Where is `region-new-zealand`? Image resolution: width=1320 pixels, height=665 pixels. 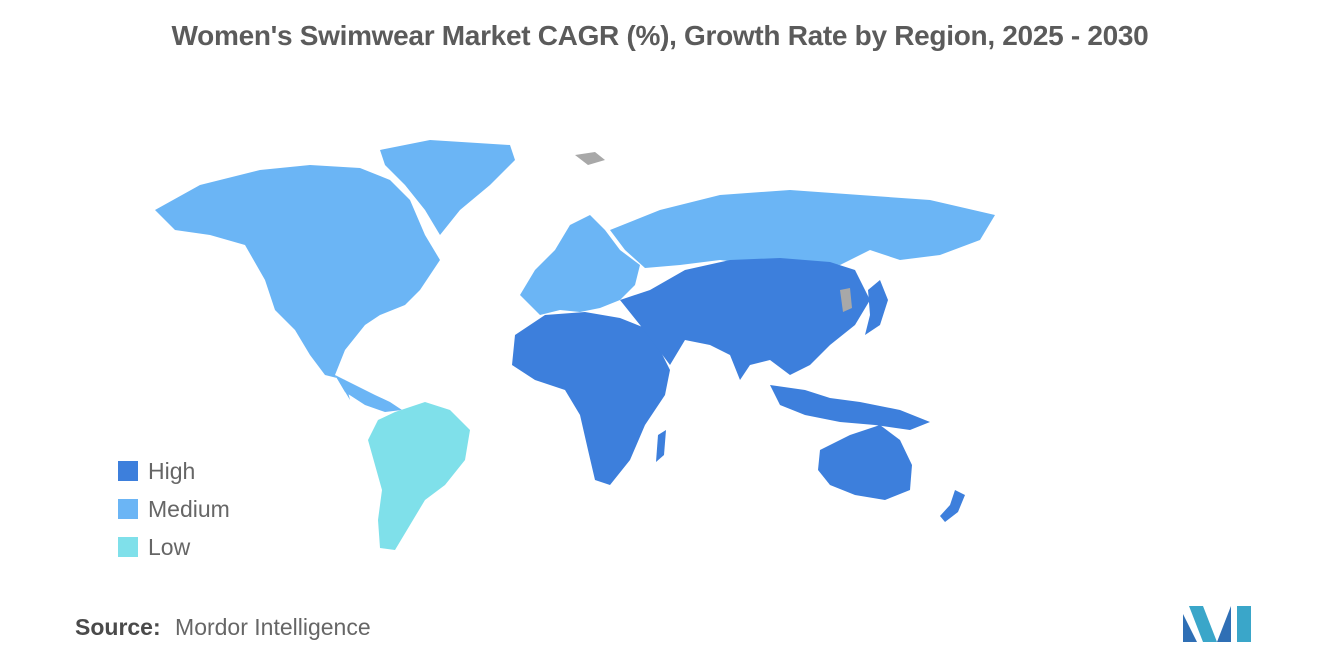
region-new-zealand is located at coordinates (952, 506).